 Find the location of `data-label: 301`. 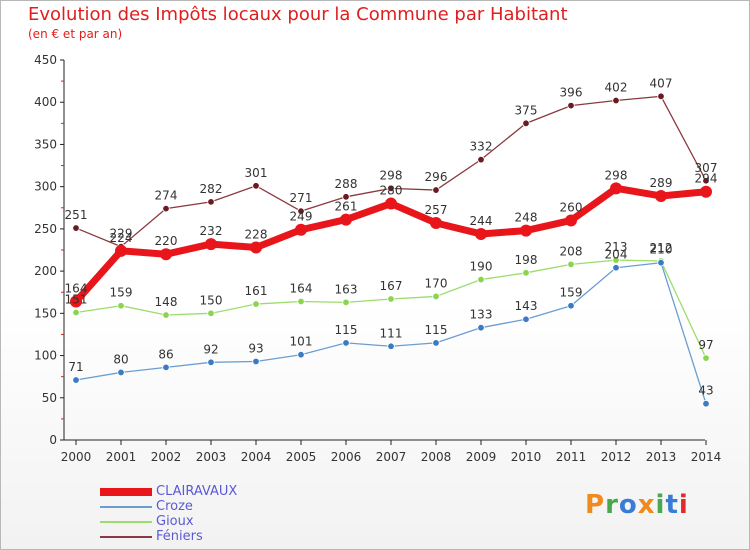

data-label: 301 is located at coordinates (256, 173).